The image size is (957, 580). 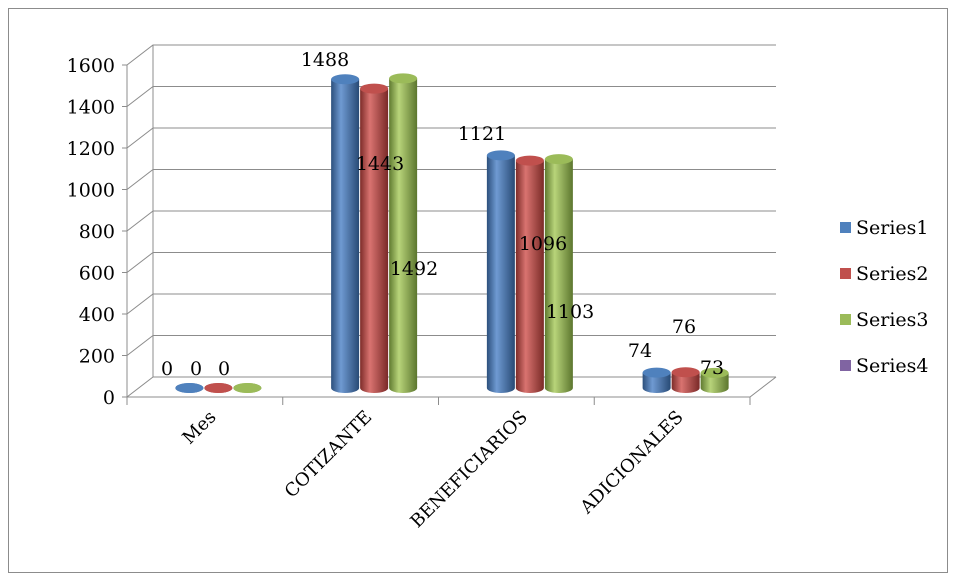 What do you see at coordinates (414, 269) in the screenshot?
I see `data-label: 1492` at bounding box center [414, 269].